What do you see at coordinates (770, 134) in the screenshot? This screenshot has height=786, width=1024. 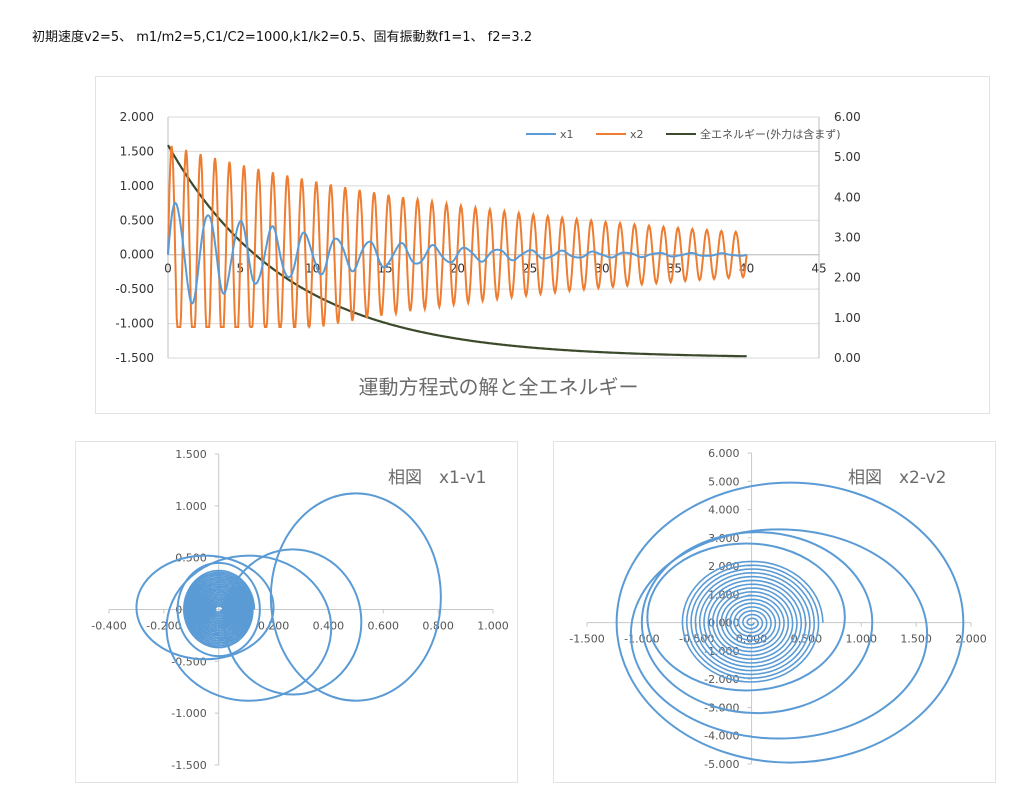 I see `legend-label: 全エネルギー(外力は含まず)` at bounding box center [770, 134].